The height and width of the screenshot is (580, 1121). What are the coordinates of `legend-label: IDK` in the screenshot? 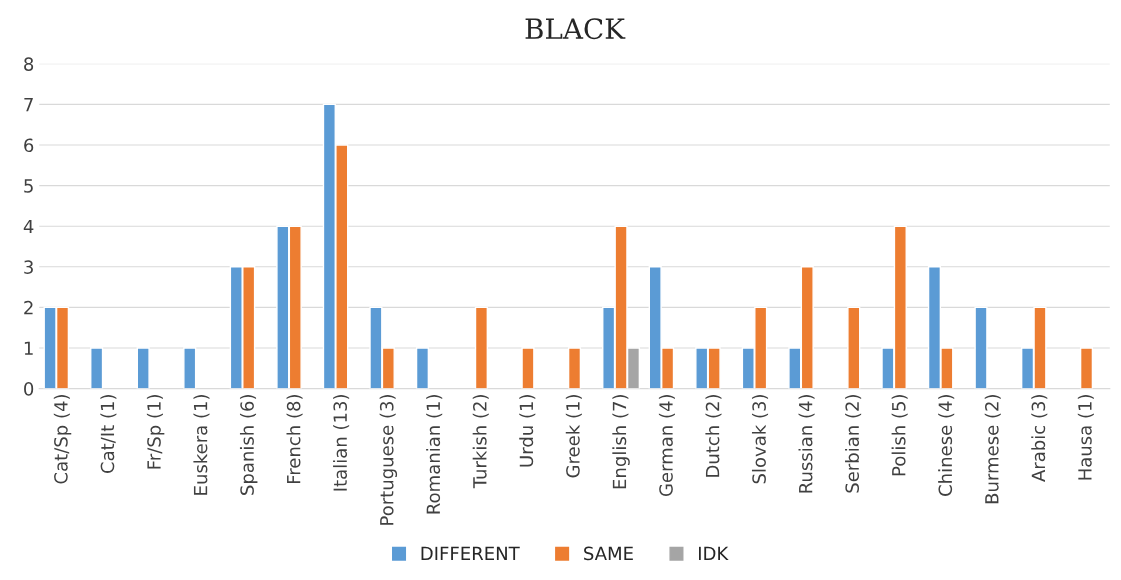 It's located at (713, 553).